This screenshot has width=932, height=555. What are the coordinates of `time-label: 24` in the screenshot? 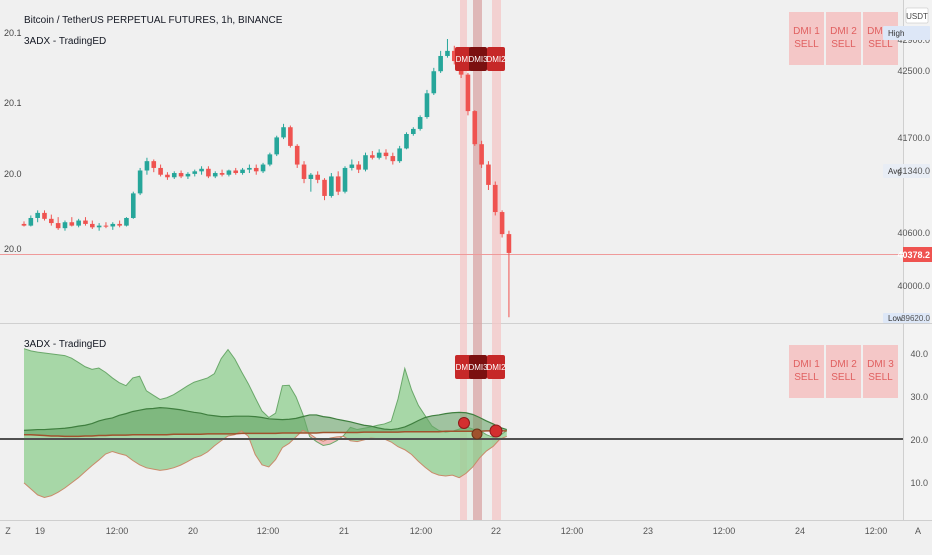 It's located at (800, 531).